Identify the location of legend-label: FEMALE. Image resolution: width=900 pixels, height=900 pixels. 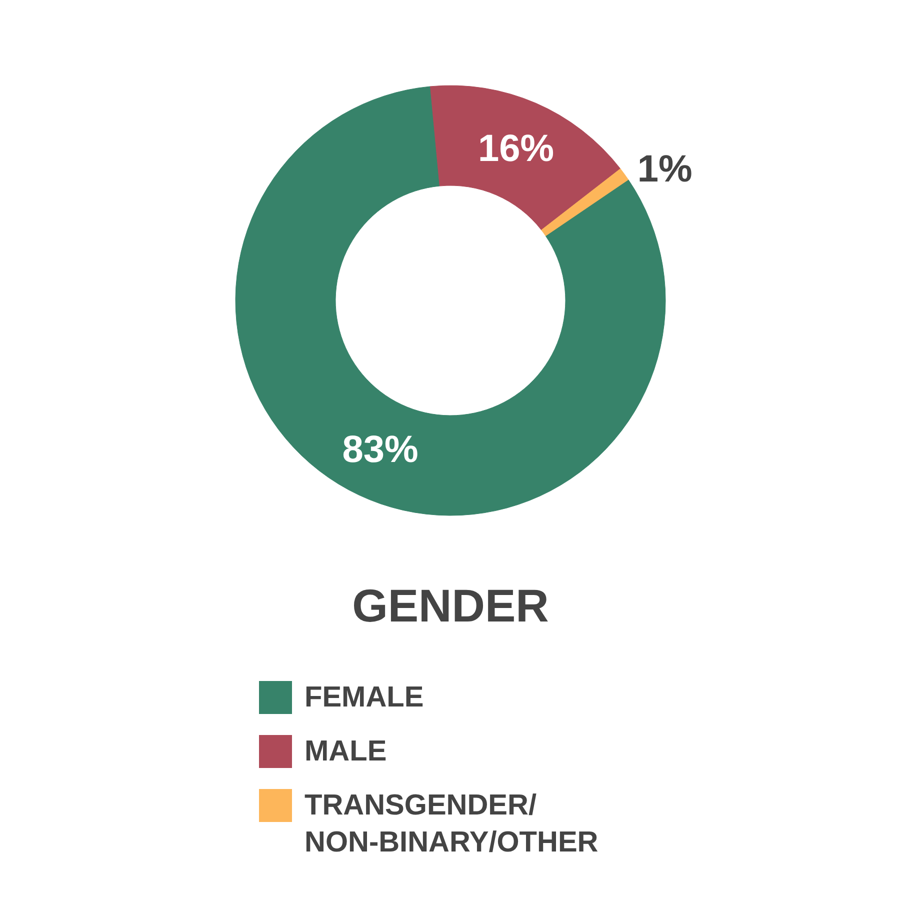
(364, 698).